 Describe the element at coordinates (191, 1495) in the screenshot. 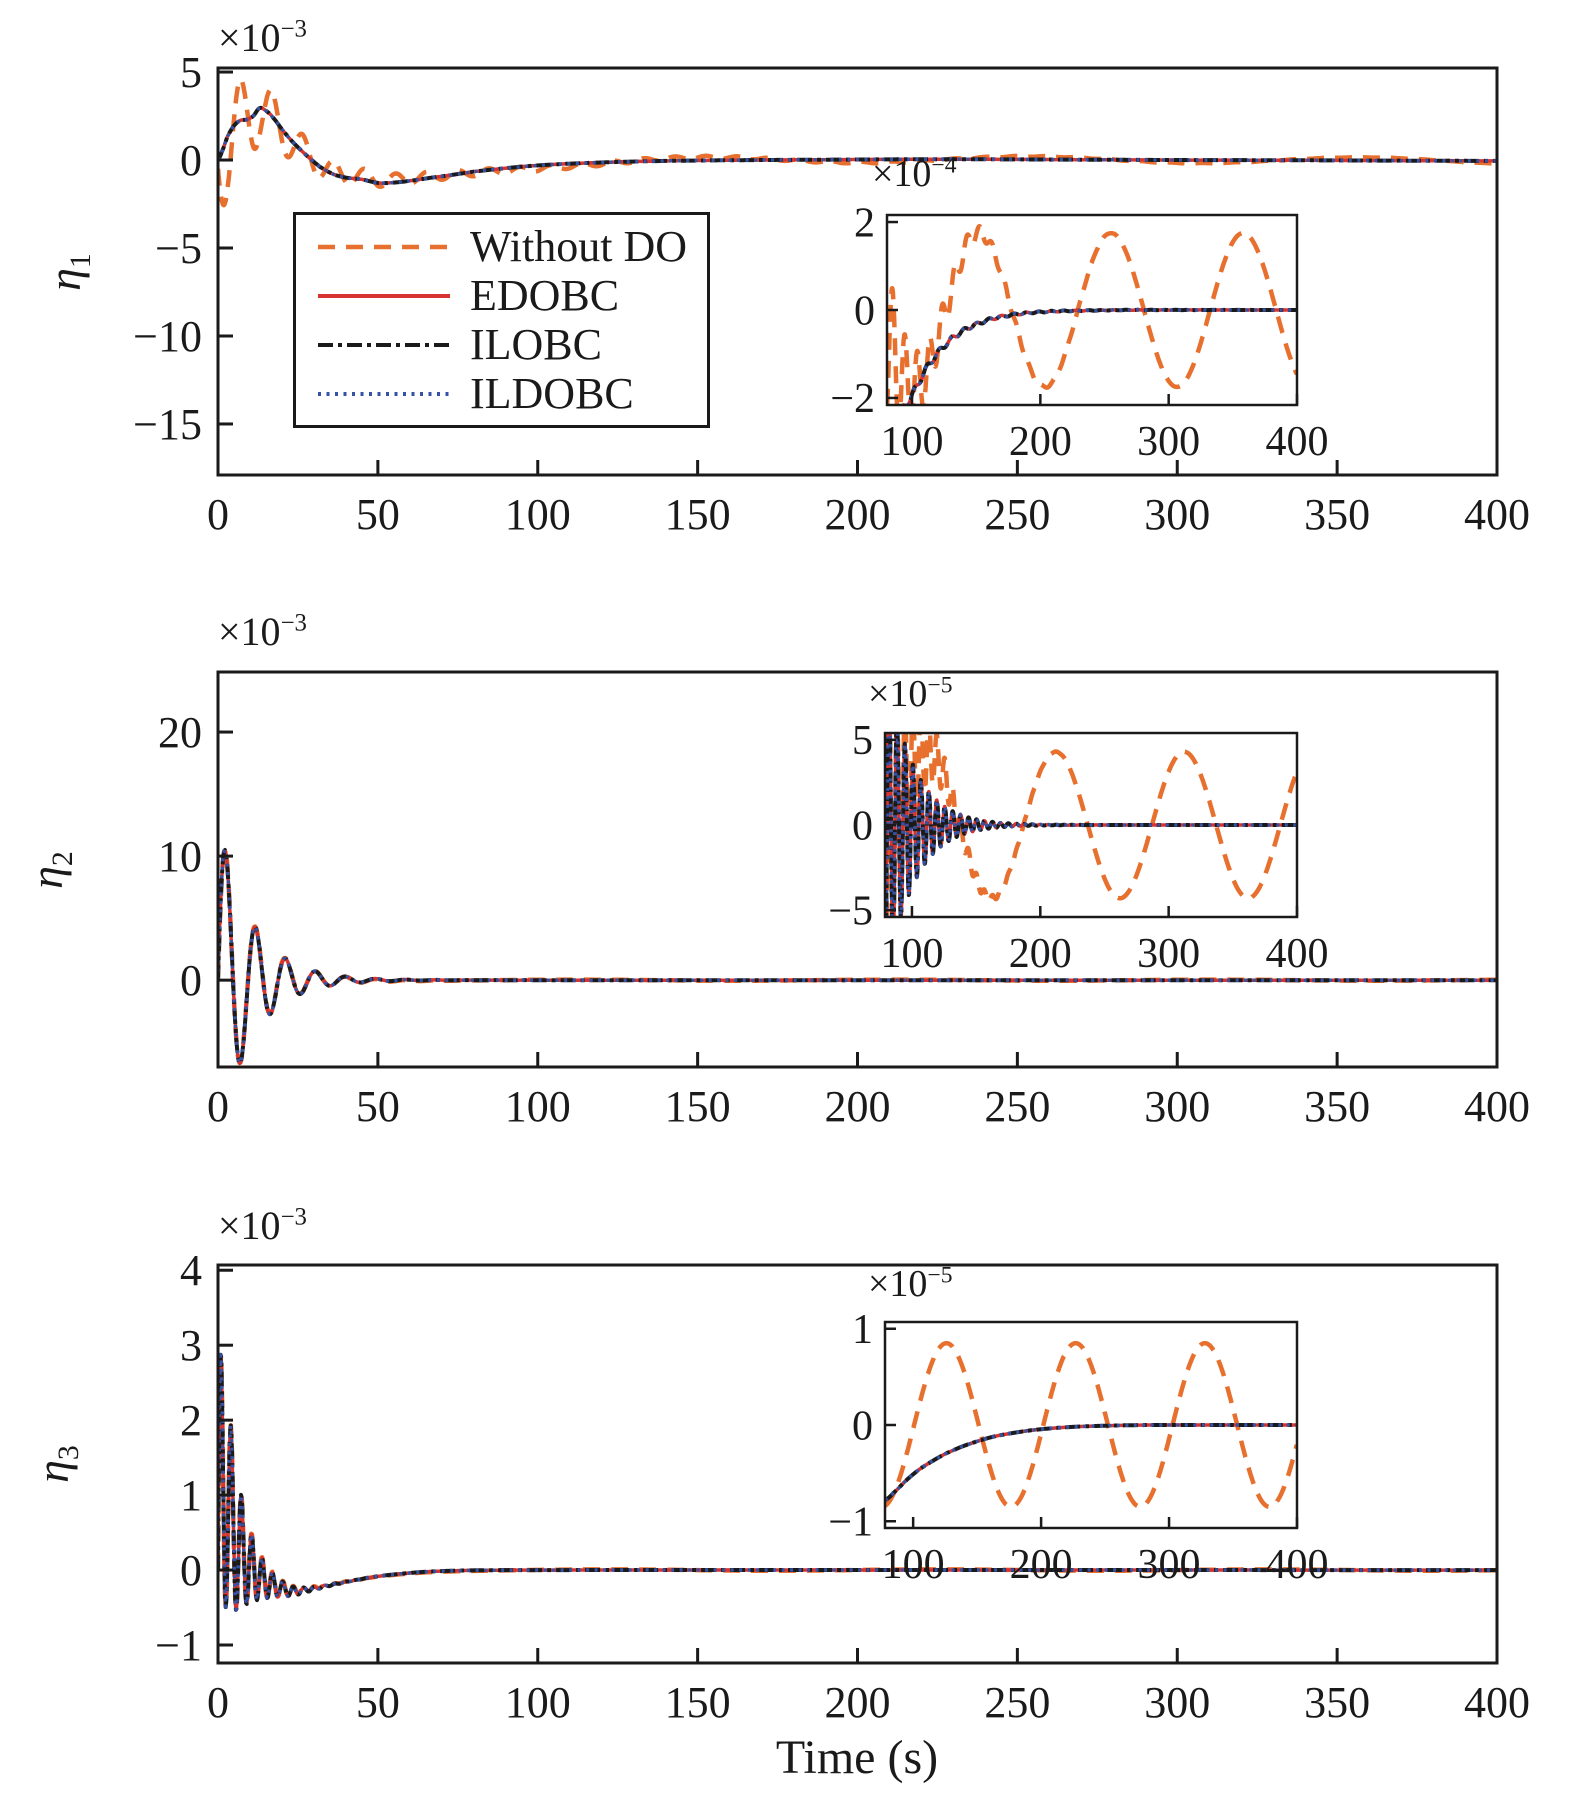

I see `y-tick-label: 1` at that location.